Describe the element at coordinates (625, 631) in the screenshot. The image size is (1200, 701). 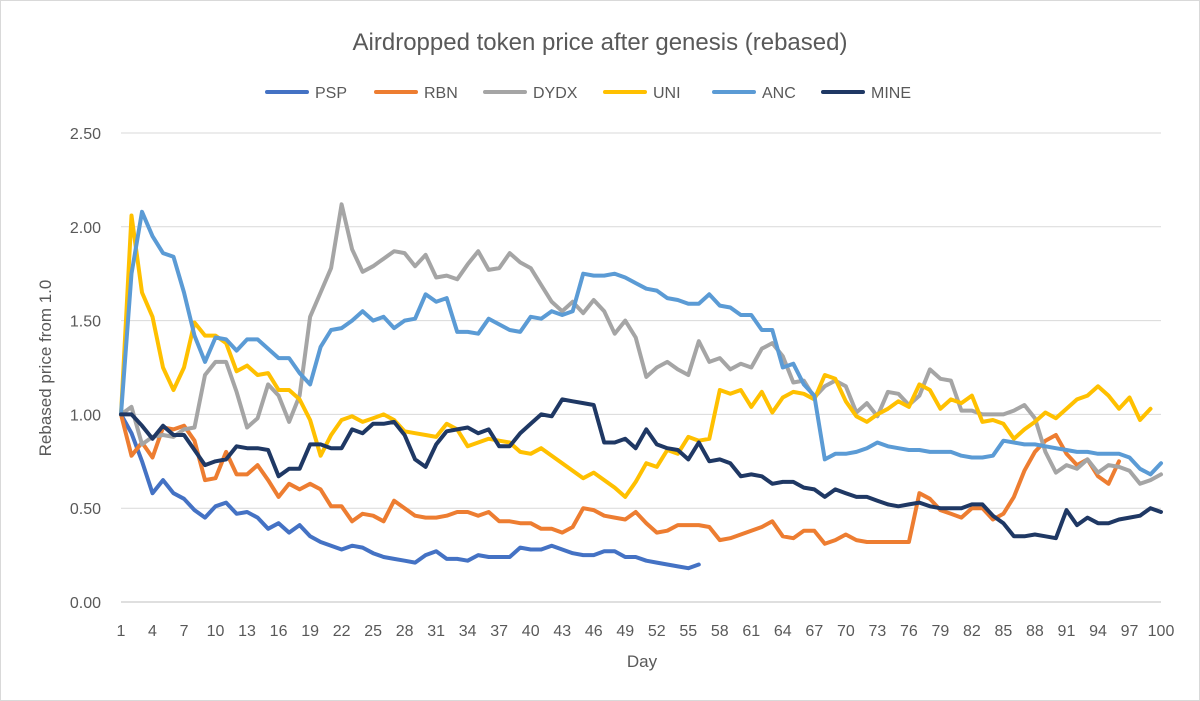
I see `x-tick-label: 49` at that location.